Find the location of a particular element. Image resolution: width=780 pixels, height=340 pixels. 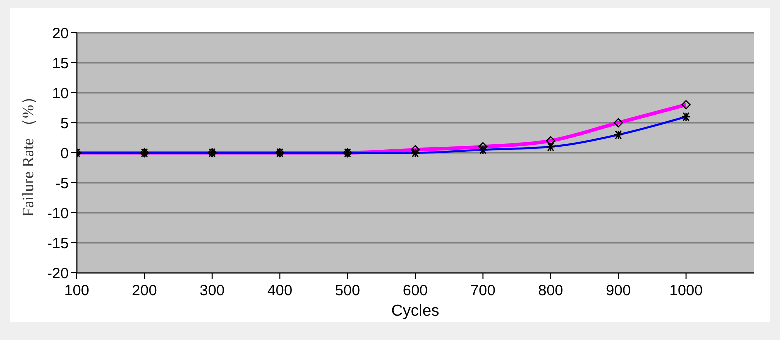

y-tick-label: -10 is located at coordinates (58, 213).